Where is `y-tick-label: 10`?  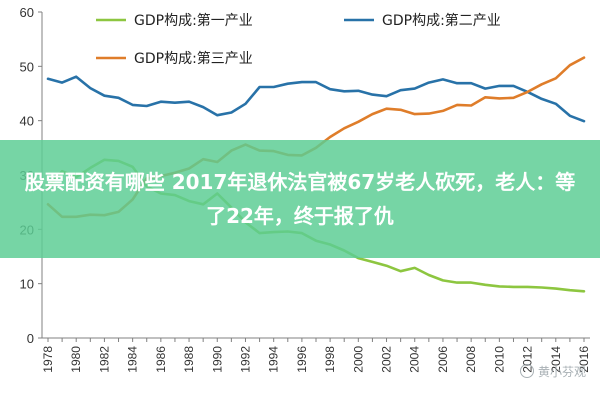 y-tick-label: 10 is located at coordinates (27, 284).